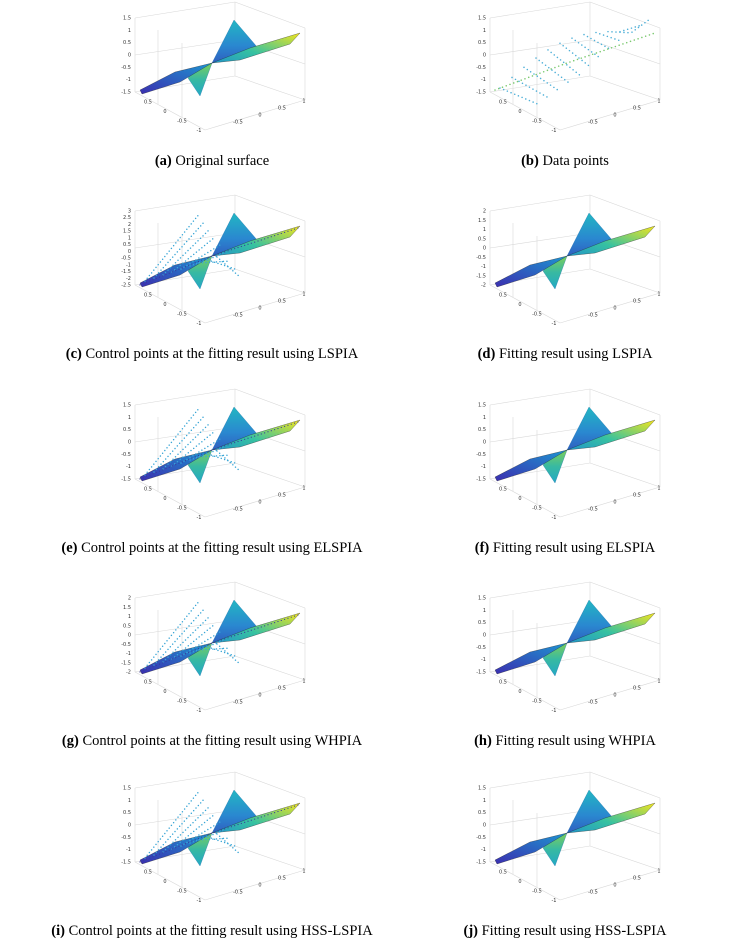 This screenshot has height=945, width=746. What do you see at coordinates (576, 354) in the screenshot?
I see `caption-text: Fitting result using LSPIA` at bounding box center [576, 354].